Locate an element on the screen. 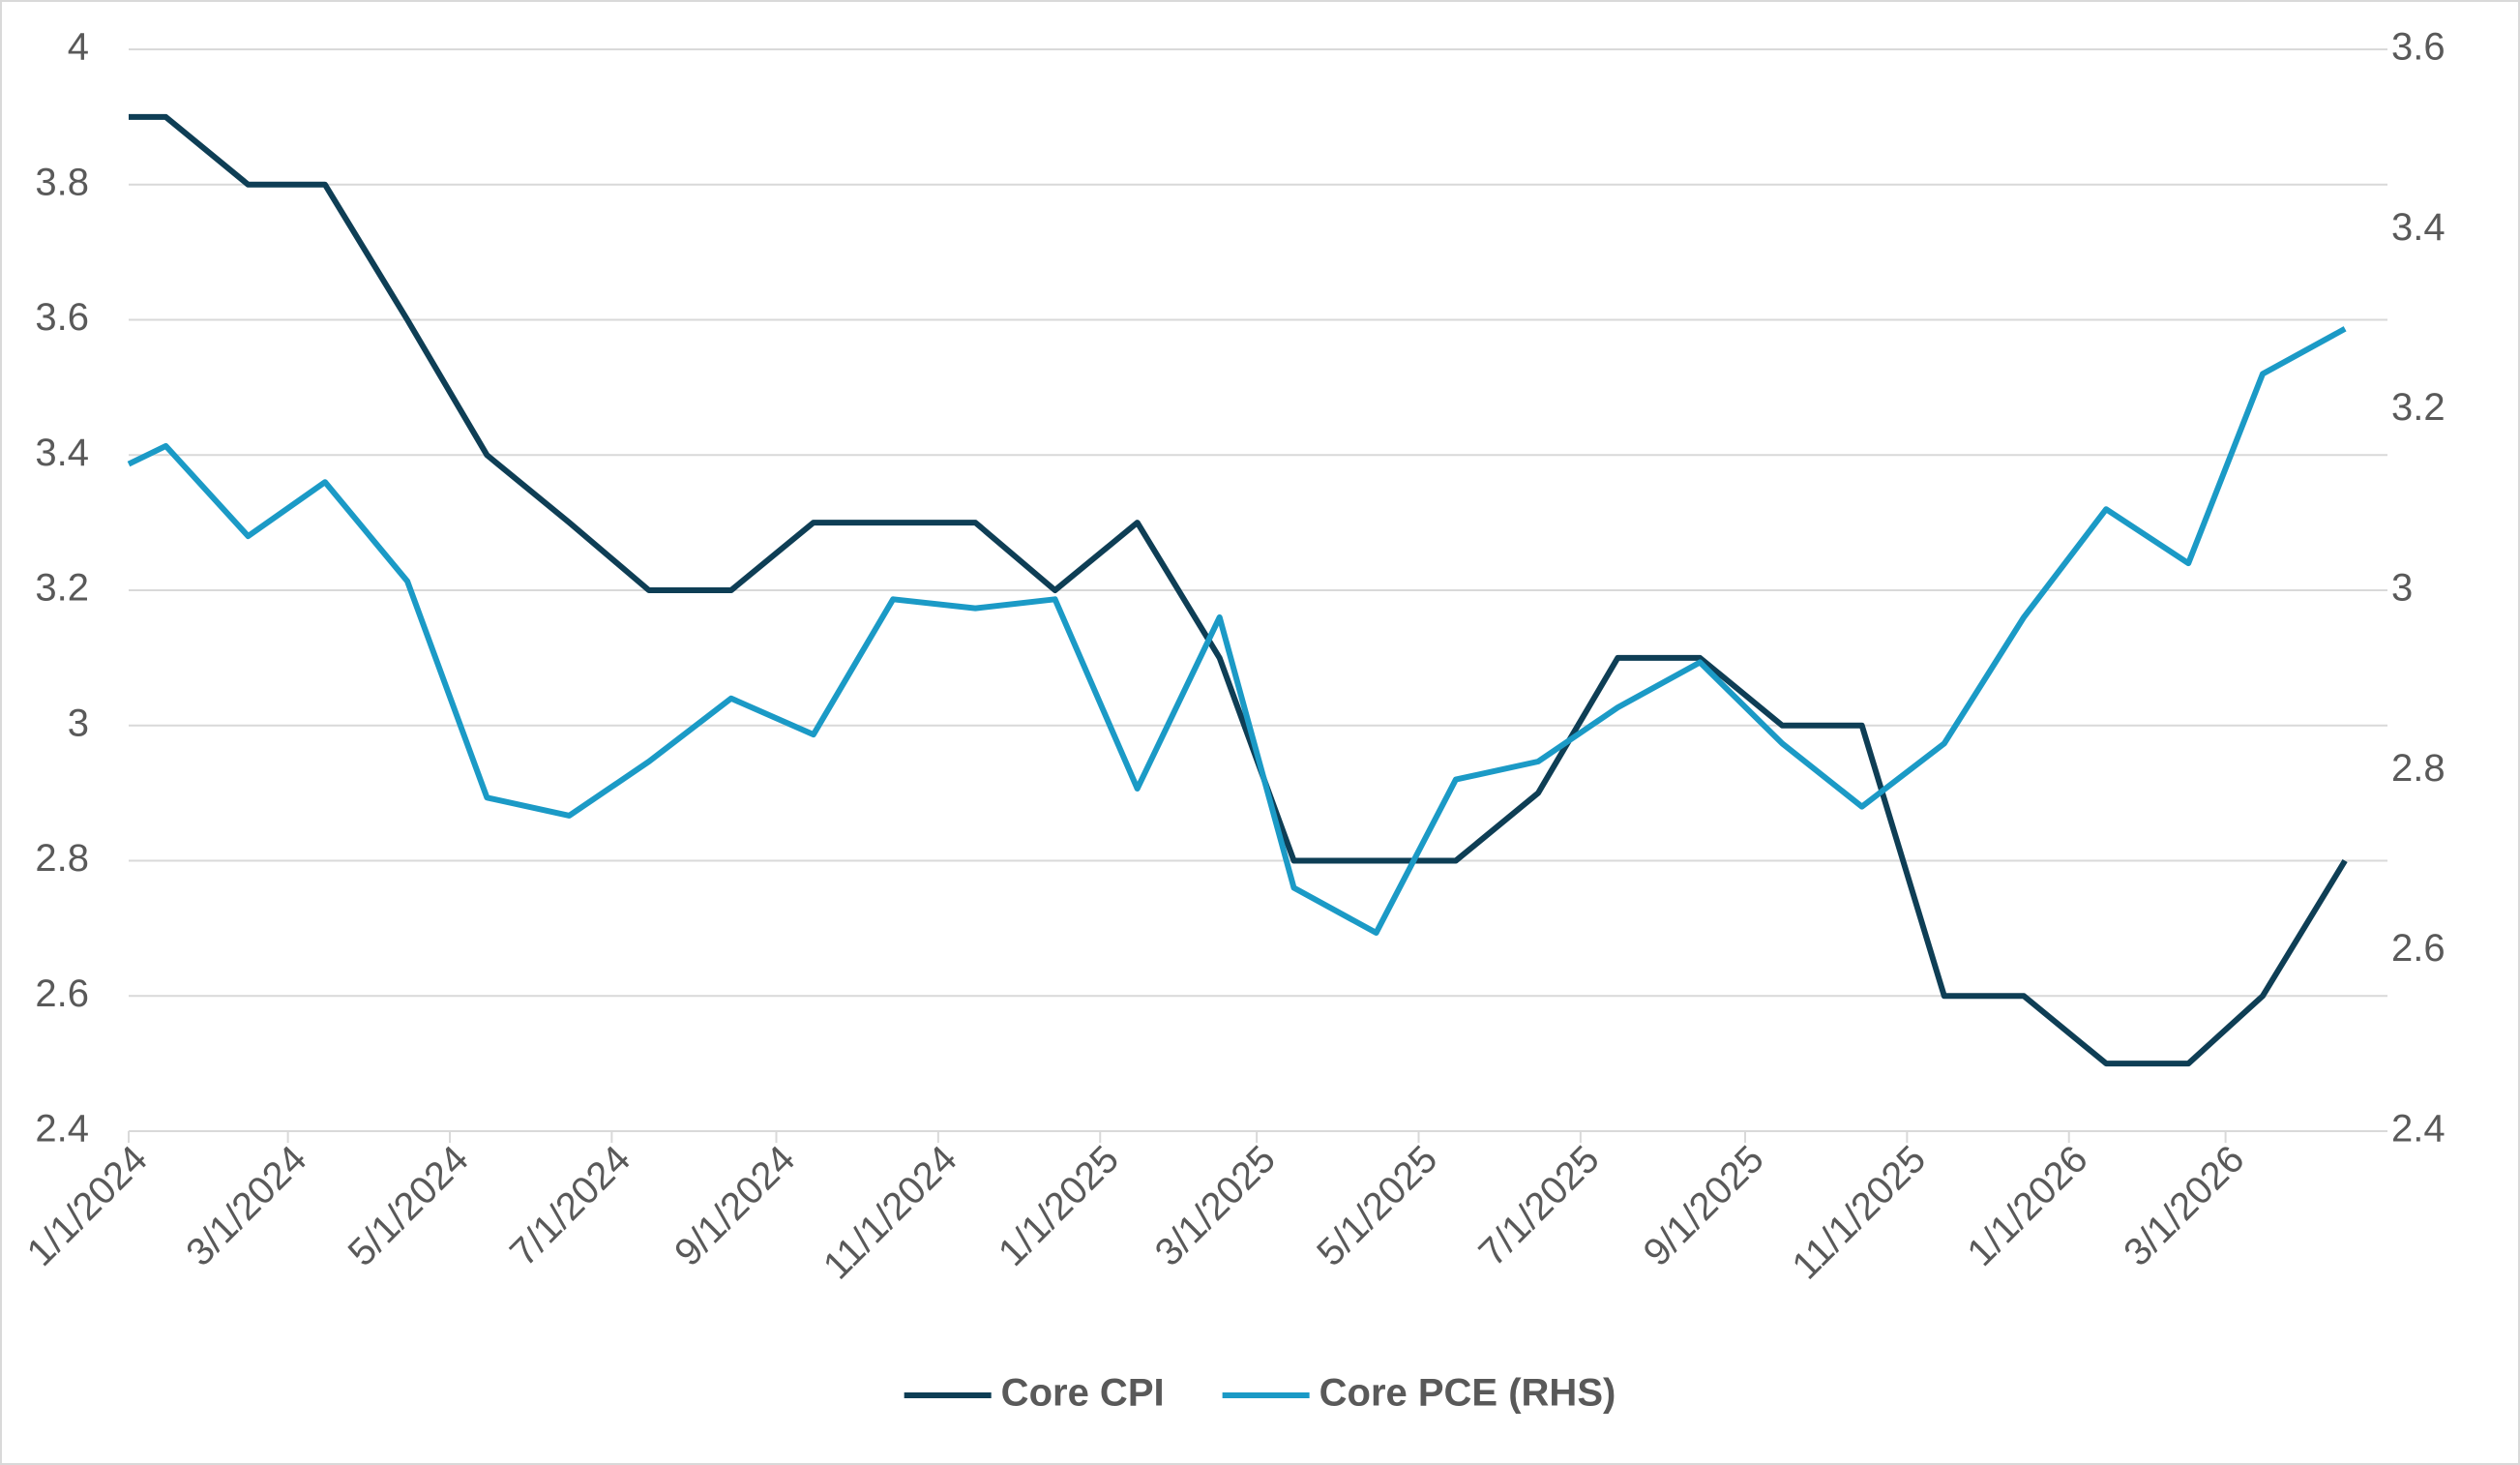  y-tick-label: 2.6 is located at coordinates (62, 994).